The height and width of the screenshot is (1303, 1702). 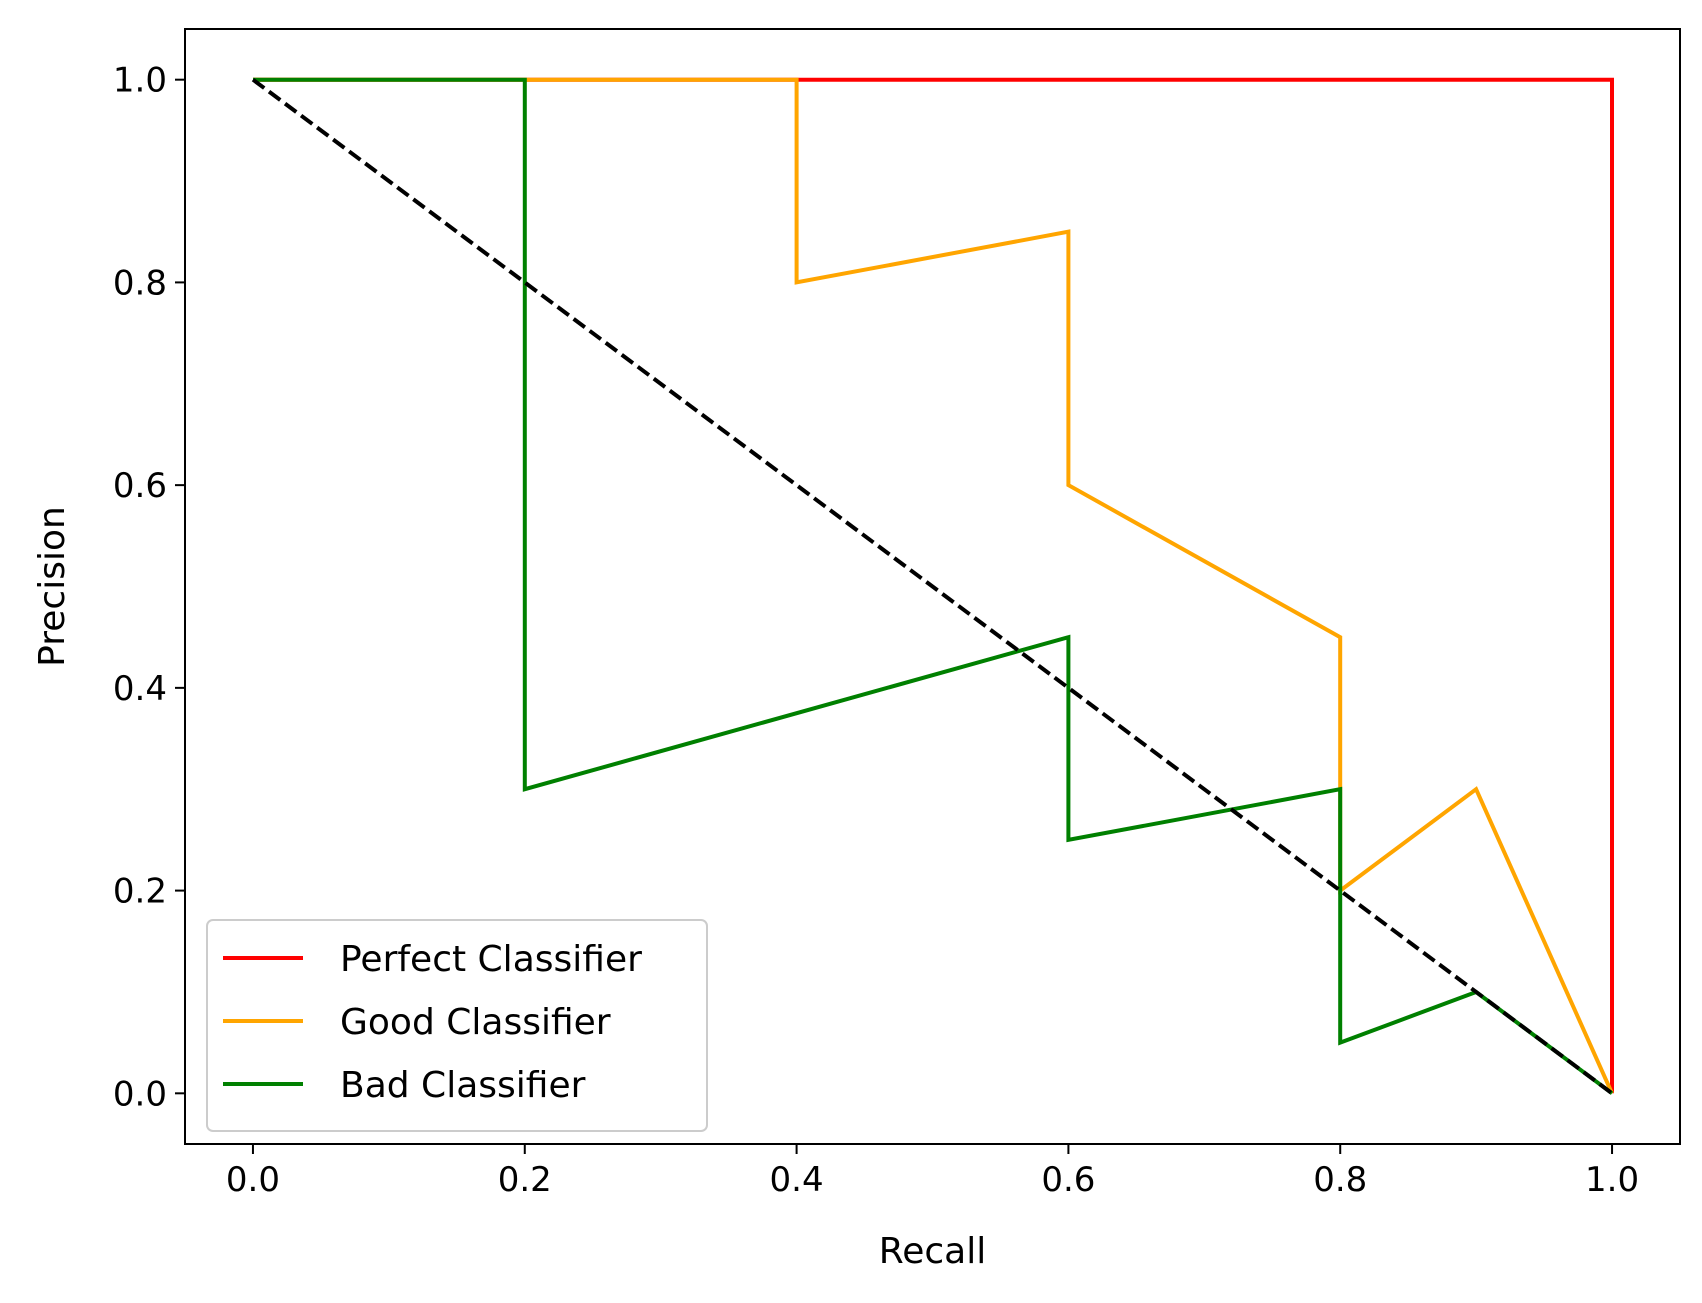 I want to click on x-tick-label: 1.0, so click(x=1612, y=1180).